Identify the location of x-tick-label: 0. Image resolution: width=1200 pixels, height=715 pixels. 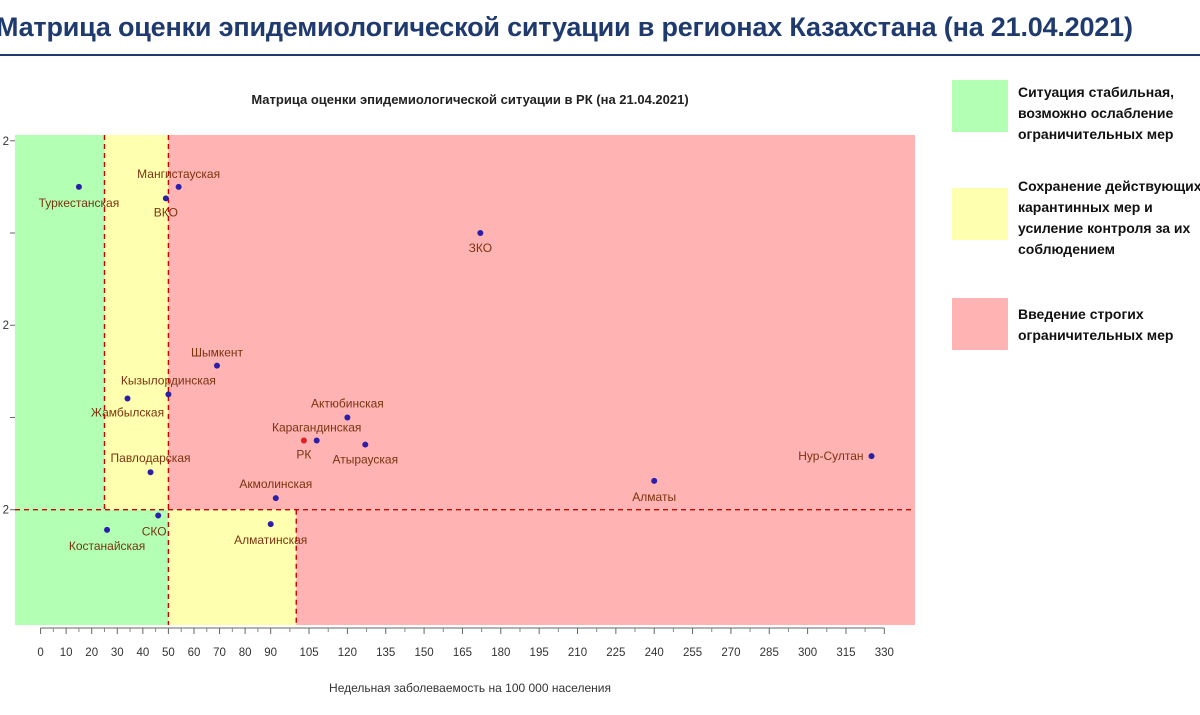
(40, 653).